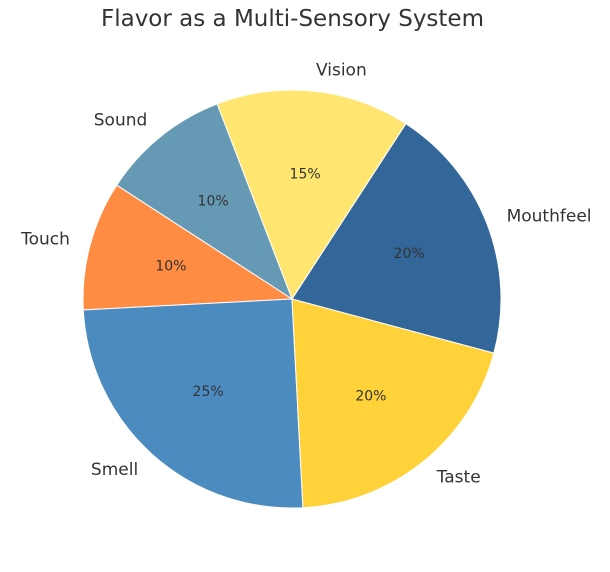 The height and width of the screenshot is (572, 610). I want to click on slice-percent-smell: 25%, so click(208, 392).